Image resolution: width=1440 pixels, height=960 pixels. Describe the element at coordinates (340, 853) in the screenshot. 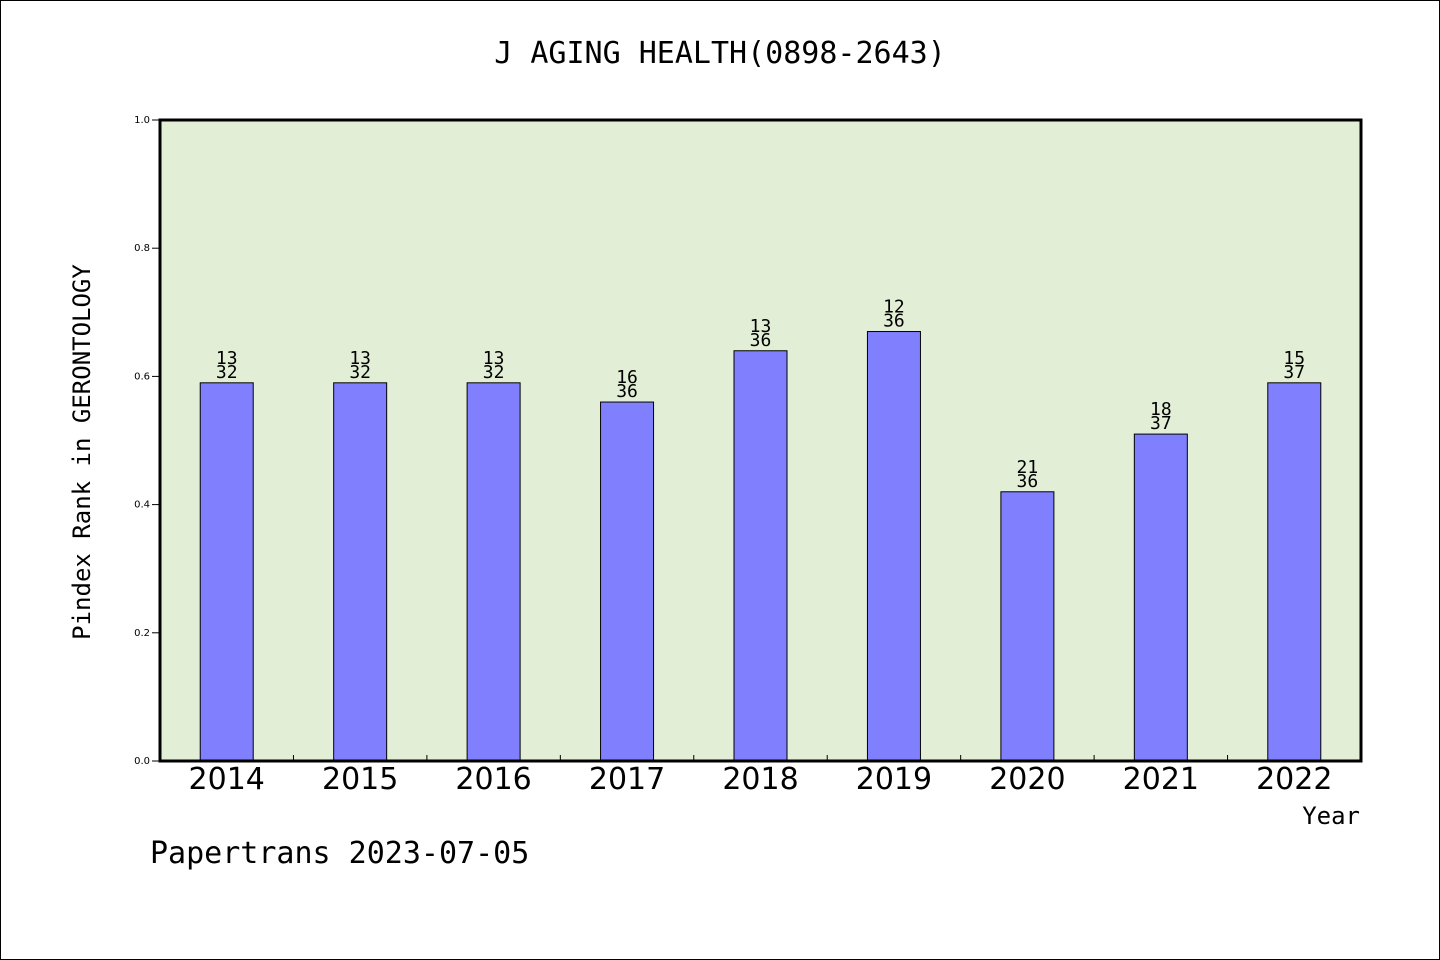

I see `footer-note: Papertrans 2023-07-05` at that location.